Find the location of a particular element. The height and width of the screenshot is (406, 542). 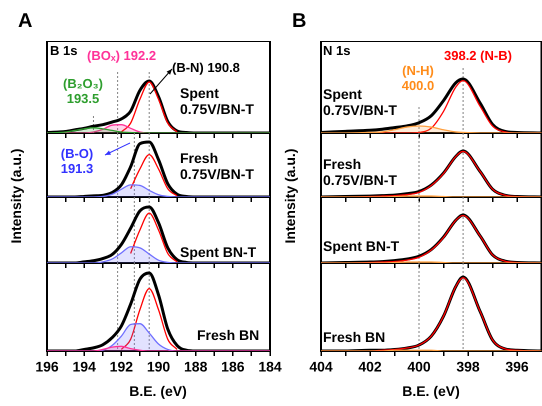

x-tick-label: 192 is located at coordinates (121, 366).